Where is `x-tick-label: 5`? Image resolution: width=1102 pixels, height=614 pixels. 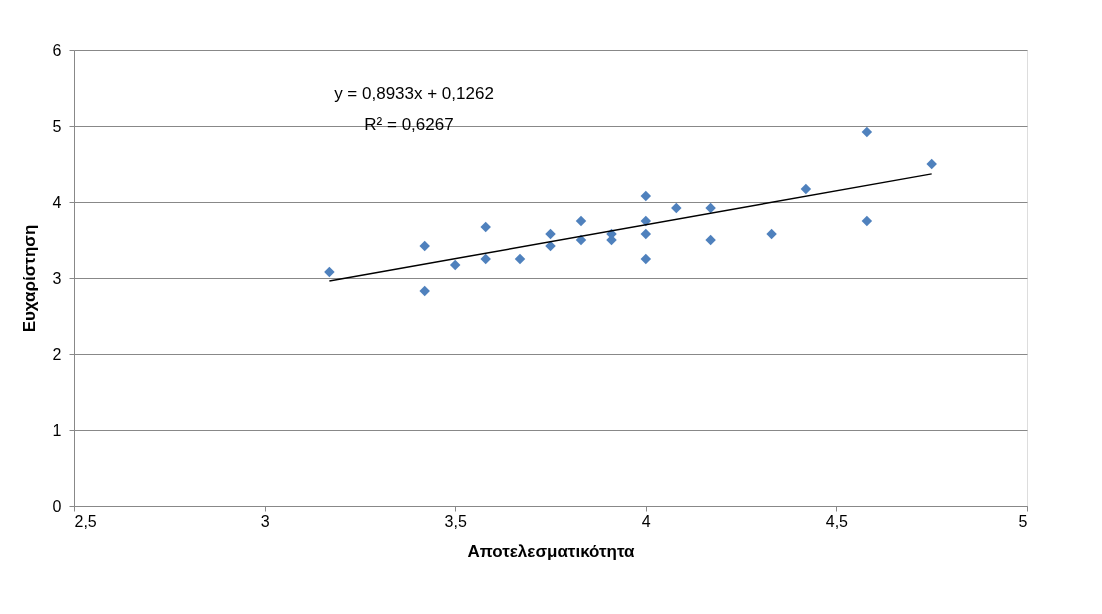
x-tick-label: 5 is located at coordinates (1023, 521).